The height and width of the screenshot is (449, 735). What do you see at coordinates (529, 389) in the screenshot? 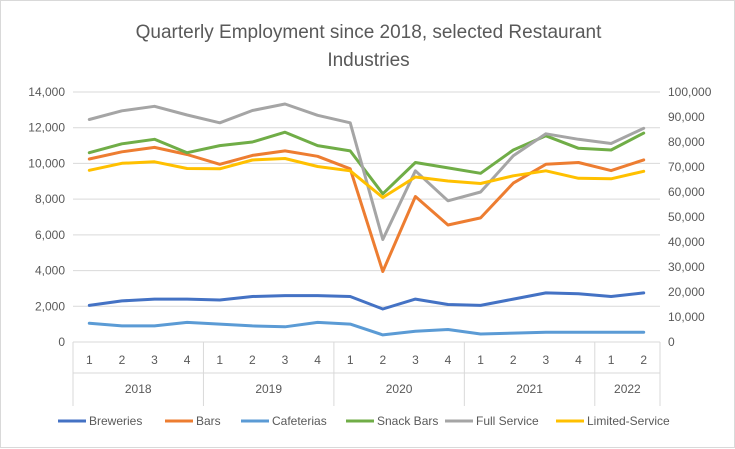
I see `x-year-label: 2021` at bounding box center [529, 389].